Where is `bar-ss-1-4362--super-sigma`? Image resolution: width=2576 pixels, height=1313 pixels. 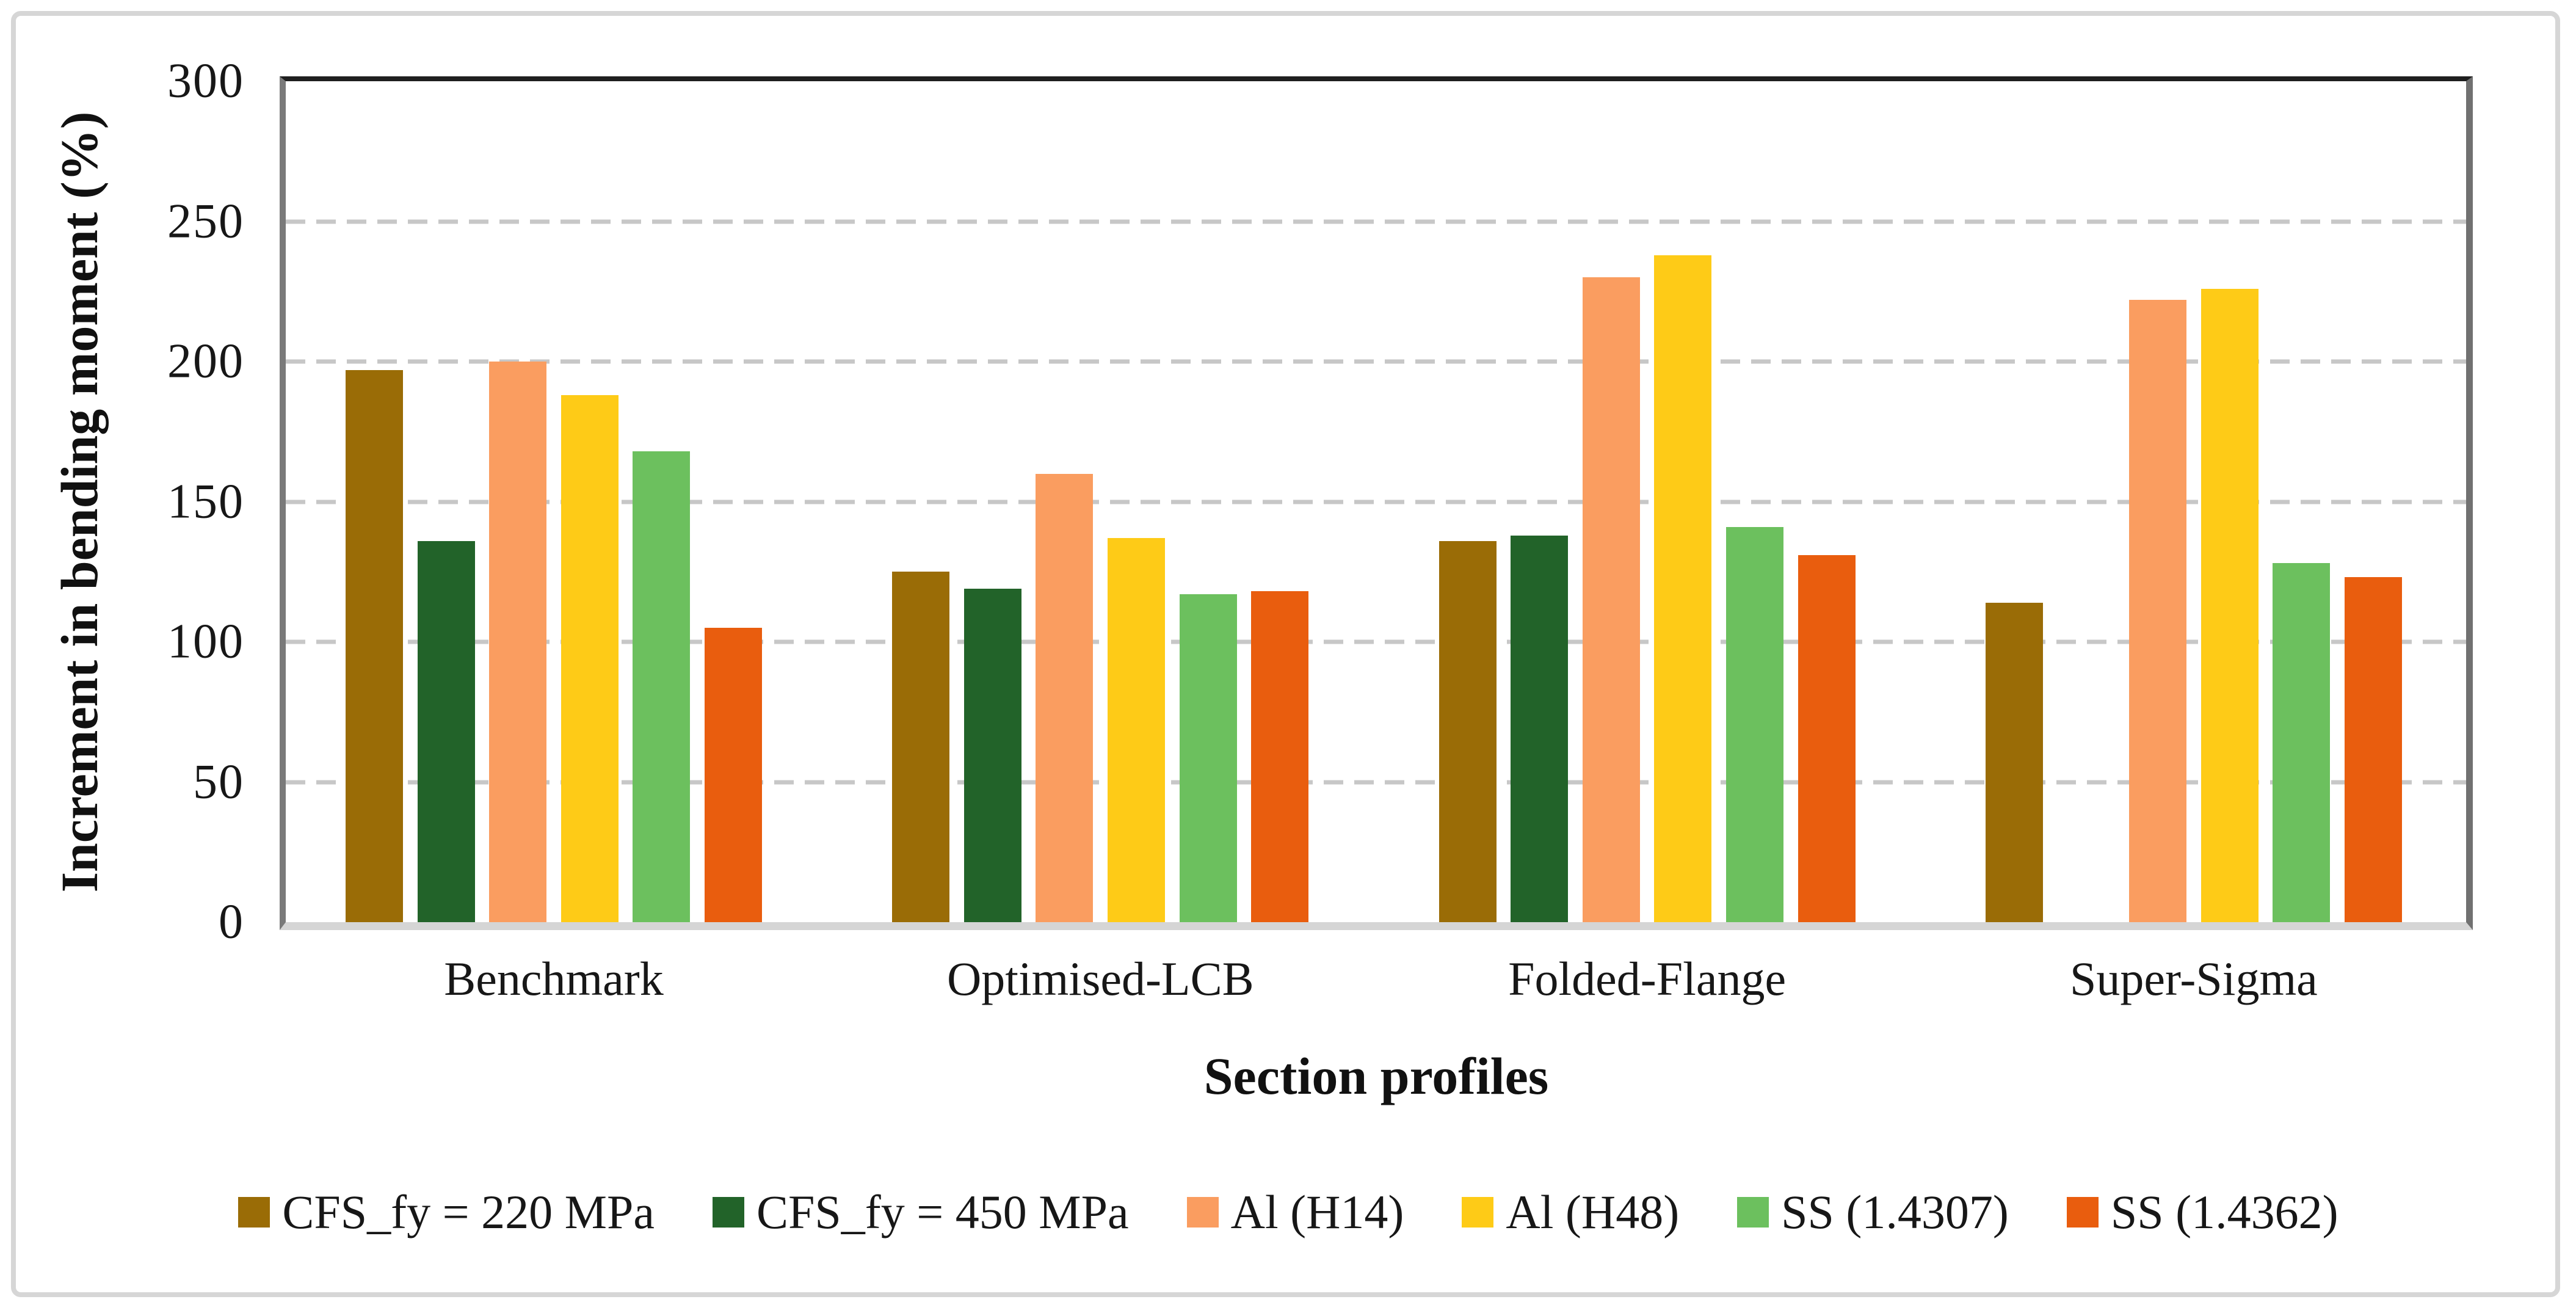 bar-ss-1-4362--super-sigma is located at coordinates (2373, 749).